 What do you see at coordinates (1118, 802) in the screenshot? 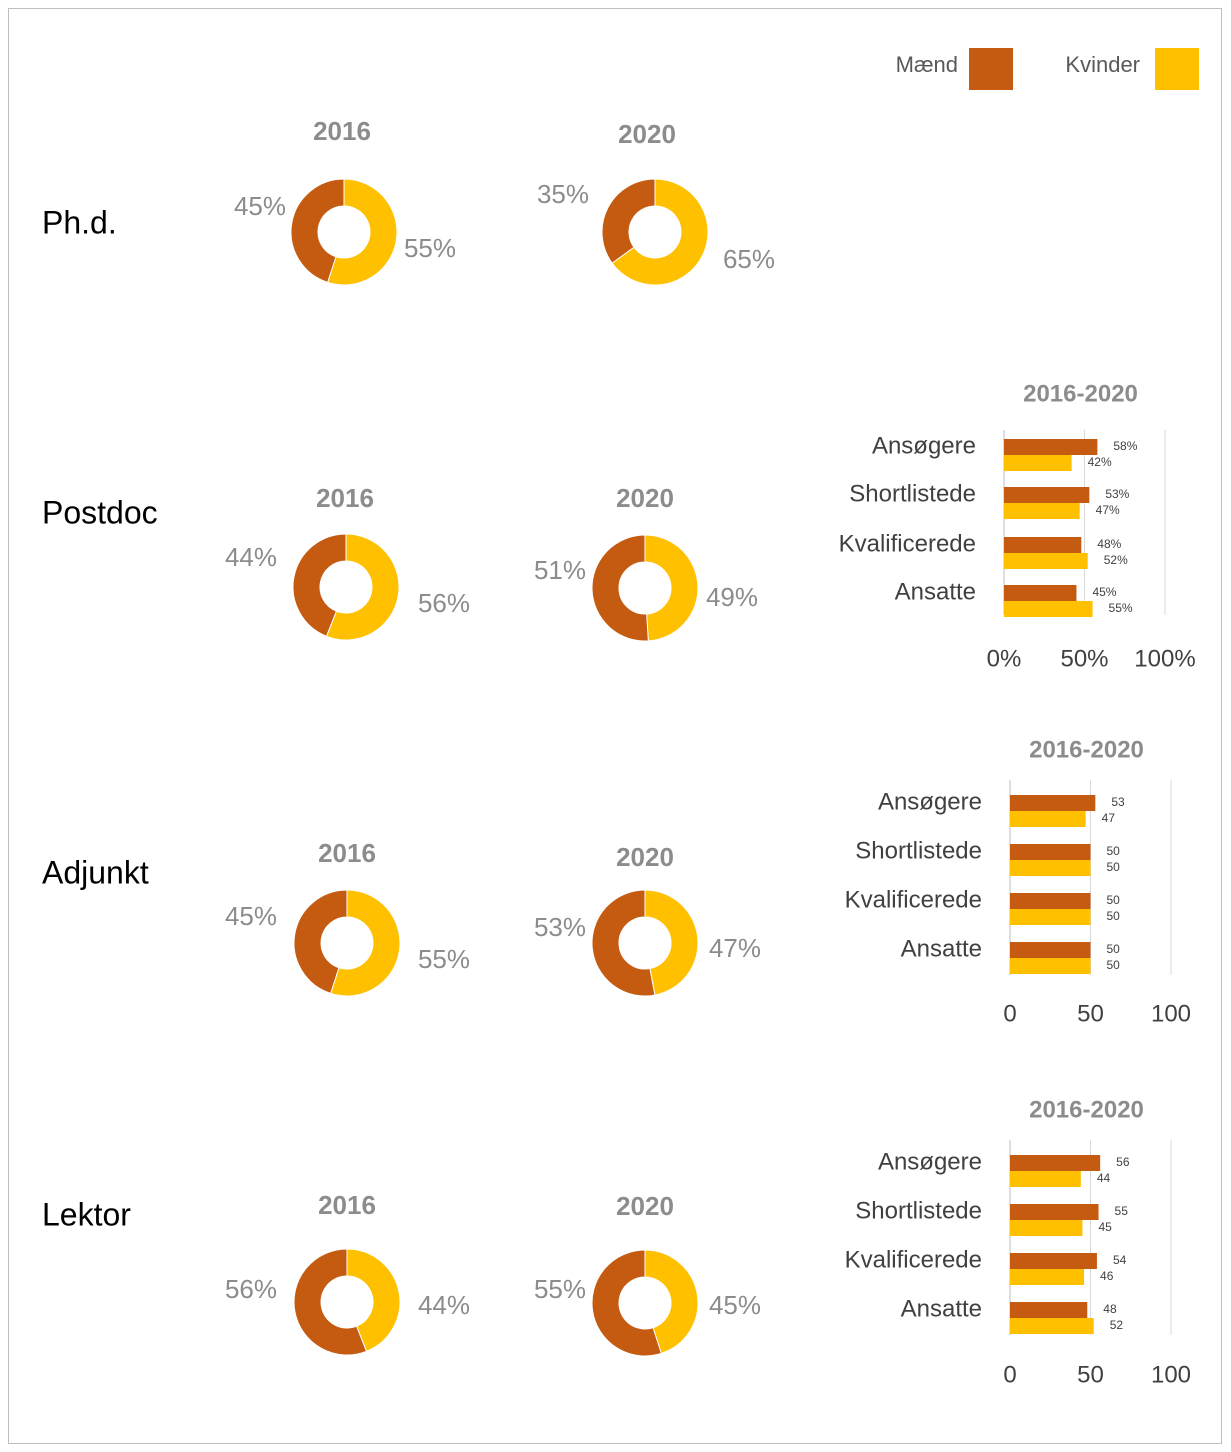
I see `bar-value-label: 53` at bounding box center [1118, 802].